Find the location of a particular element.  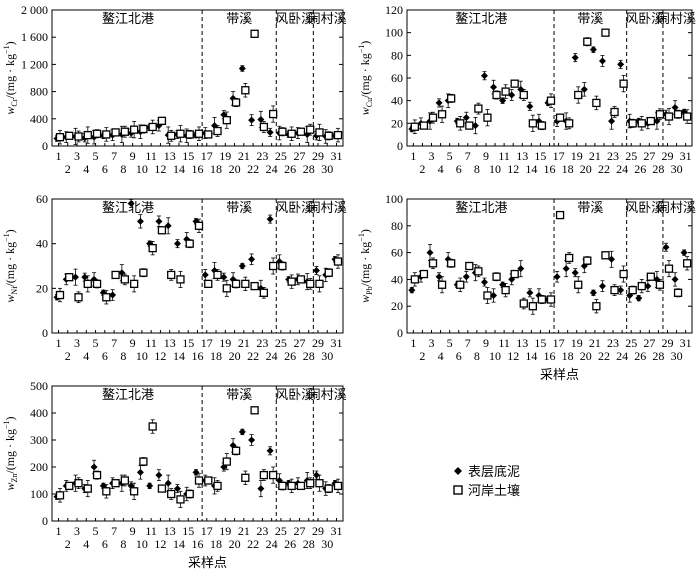

legend-label-sediment: 表层底泥 is located at coordinates (494, 472).